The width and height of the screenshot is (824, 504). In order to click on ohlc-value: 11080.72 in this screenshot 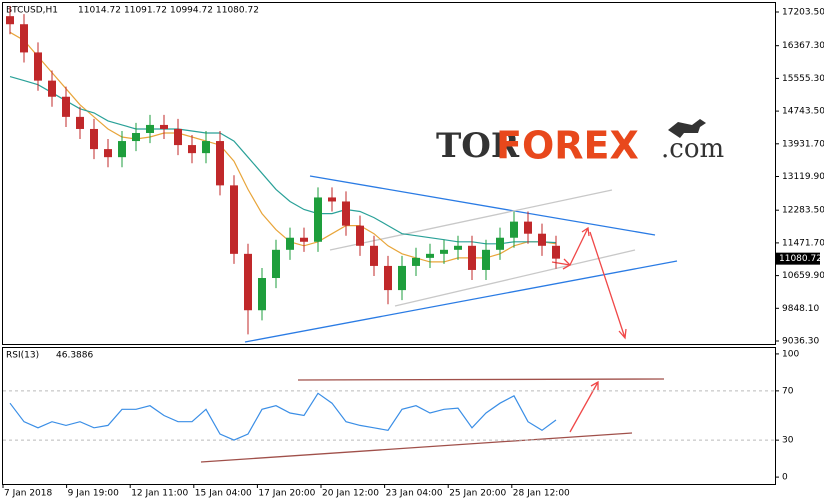, I will do `click(237, 11)`.